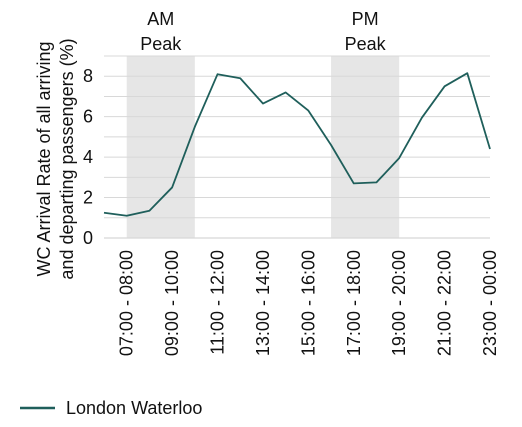 The height and width of the screenshot is (427, 522). I want to click on y-axis-label-line1: WC Arrival Rate of all arriving, so click(44, 158).